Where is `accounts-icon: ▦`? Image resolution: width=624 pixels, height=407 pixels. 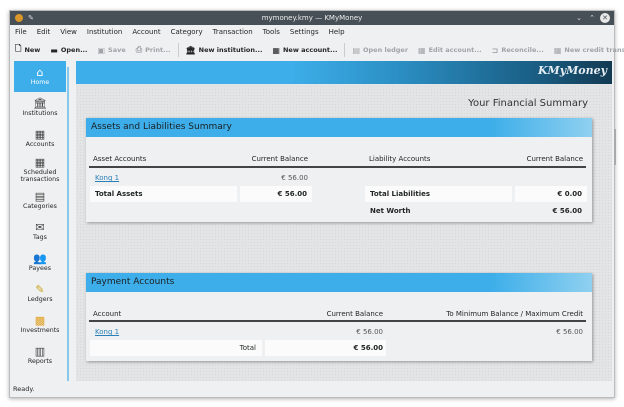
accounts-icon: ▦ is located at coordinates (40, 134).